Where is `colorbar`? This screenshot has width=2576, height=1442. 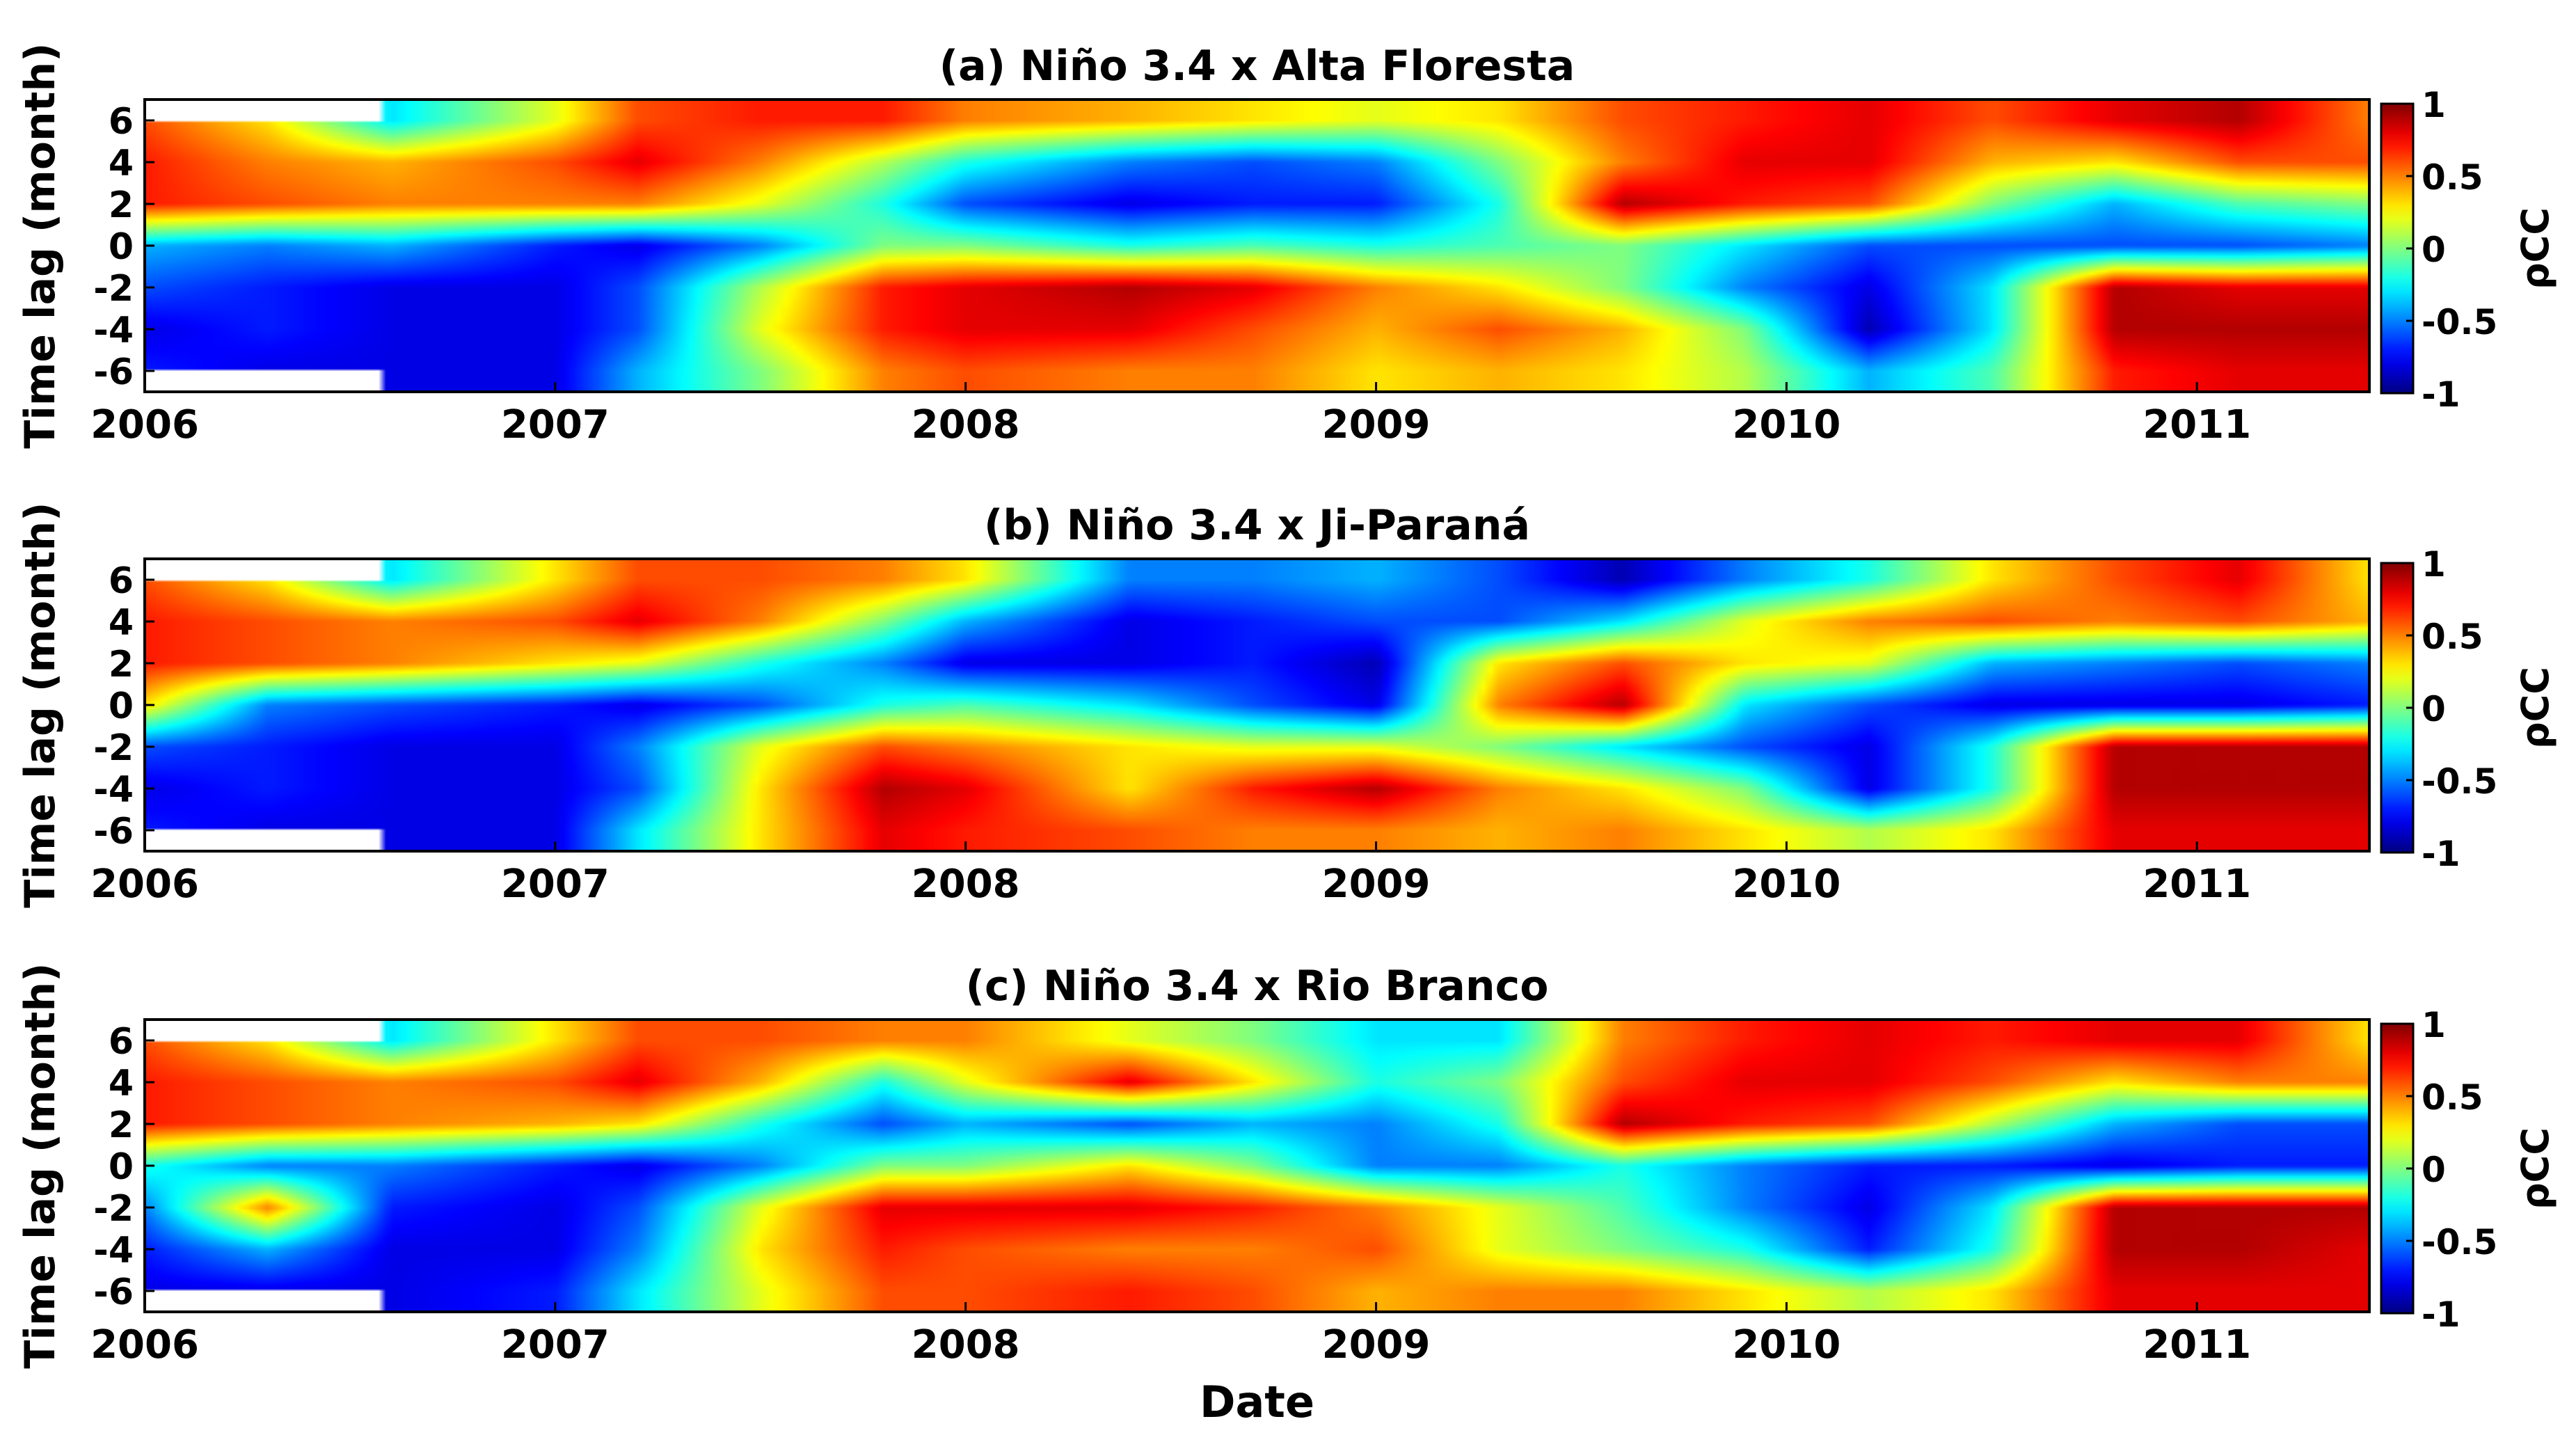
colorbar is located at coordinates (2397, 708).